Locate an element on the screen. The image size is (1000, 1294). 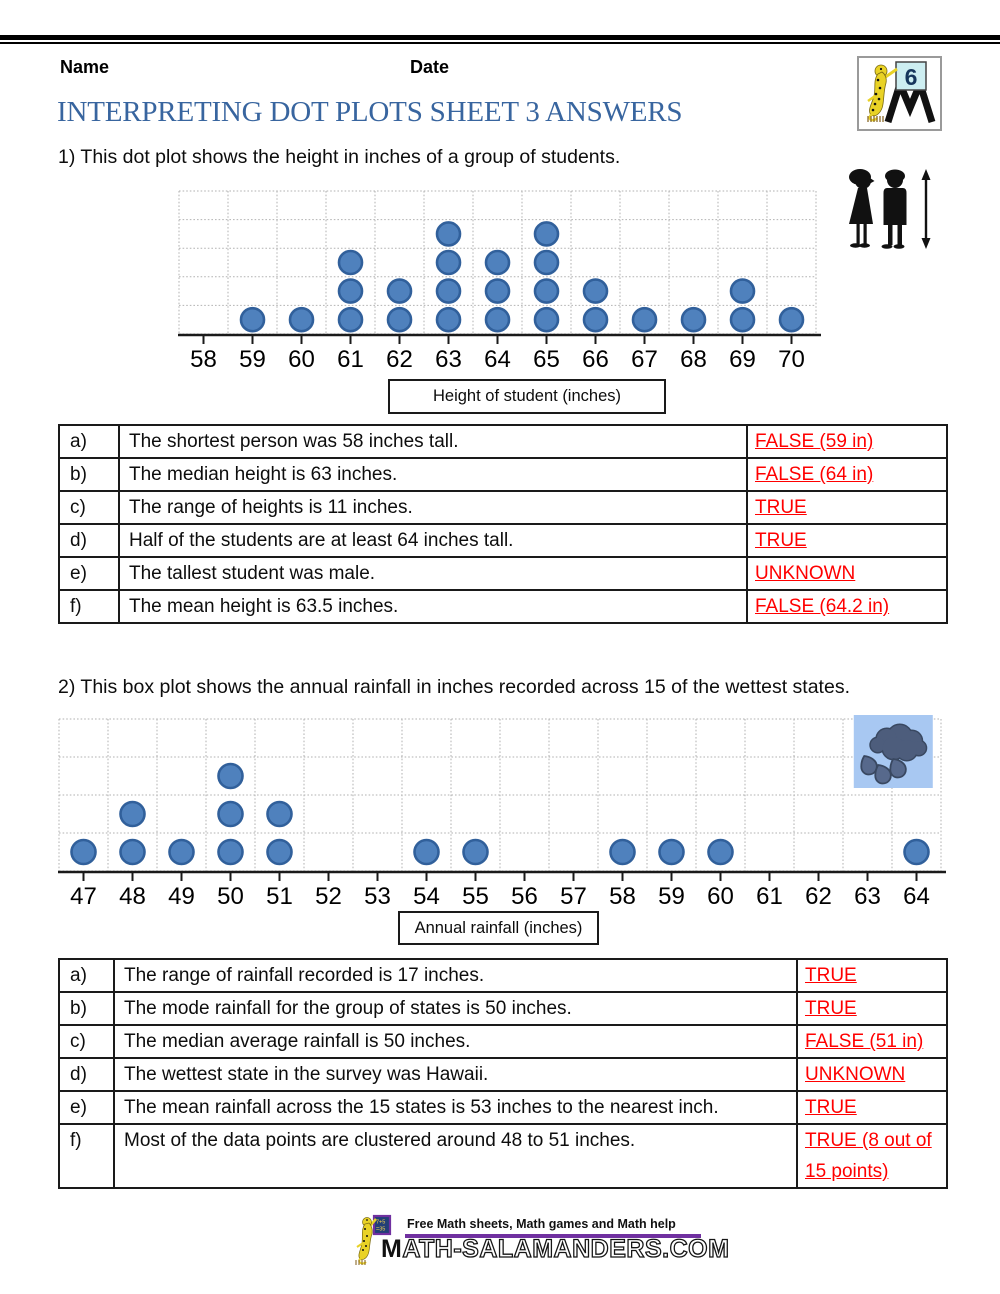
answer-text: FALSE (51 in) is located at coordinates (864, 1041).